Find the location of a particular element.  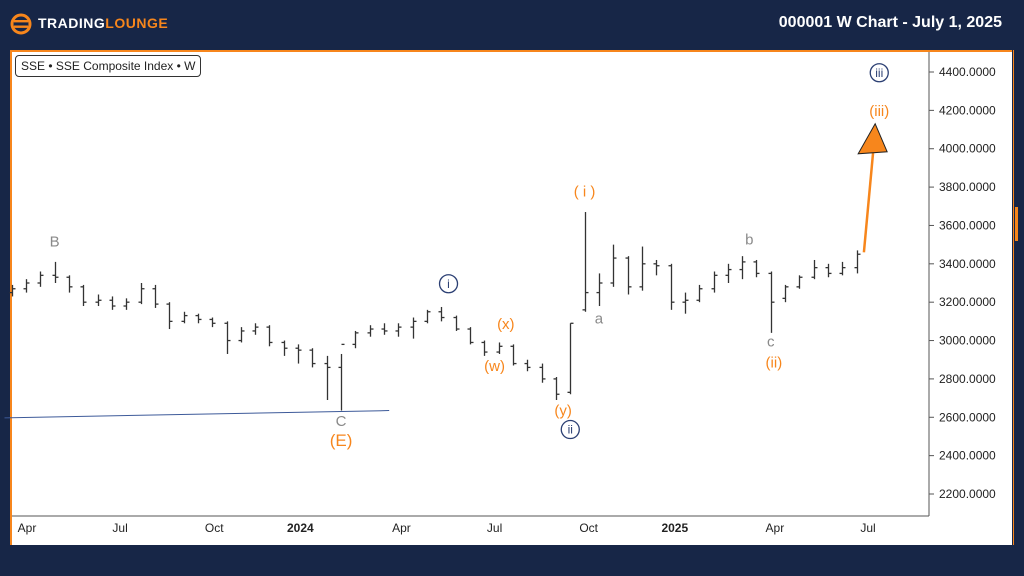

wave-label: a is located at coordinates (599, 318).